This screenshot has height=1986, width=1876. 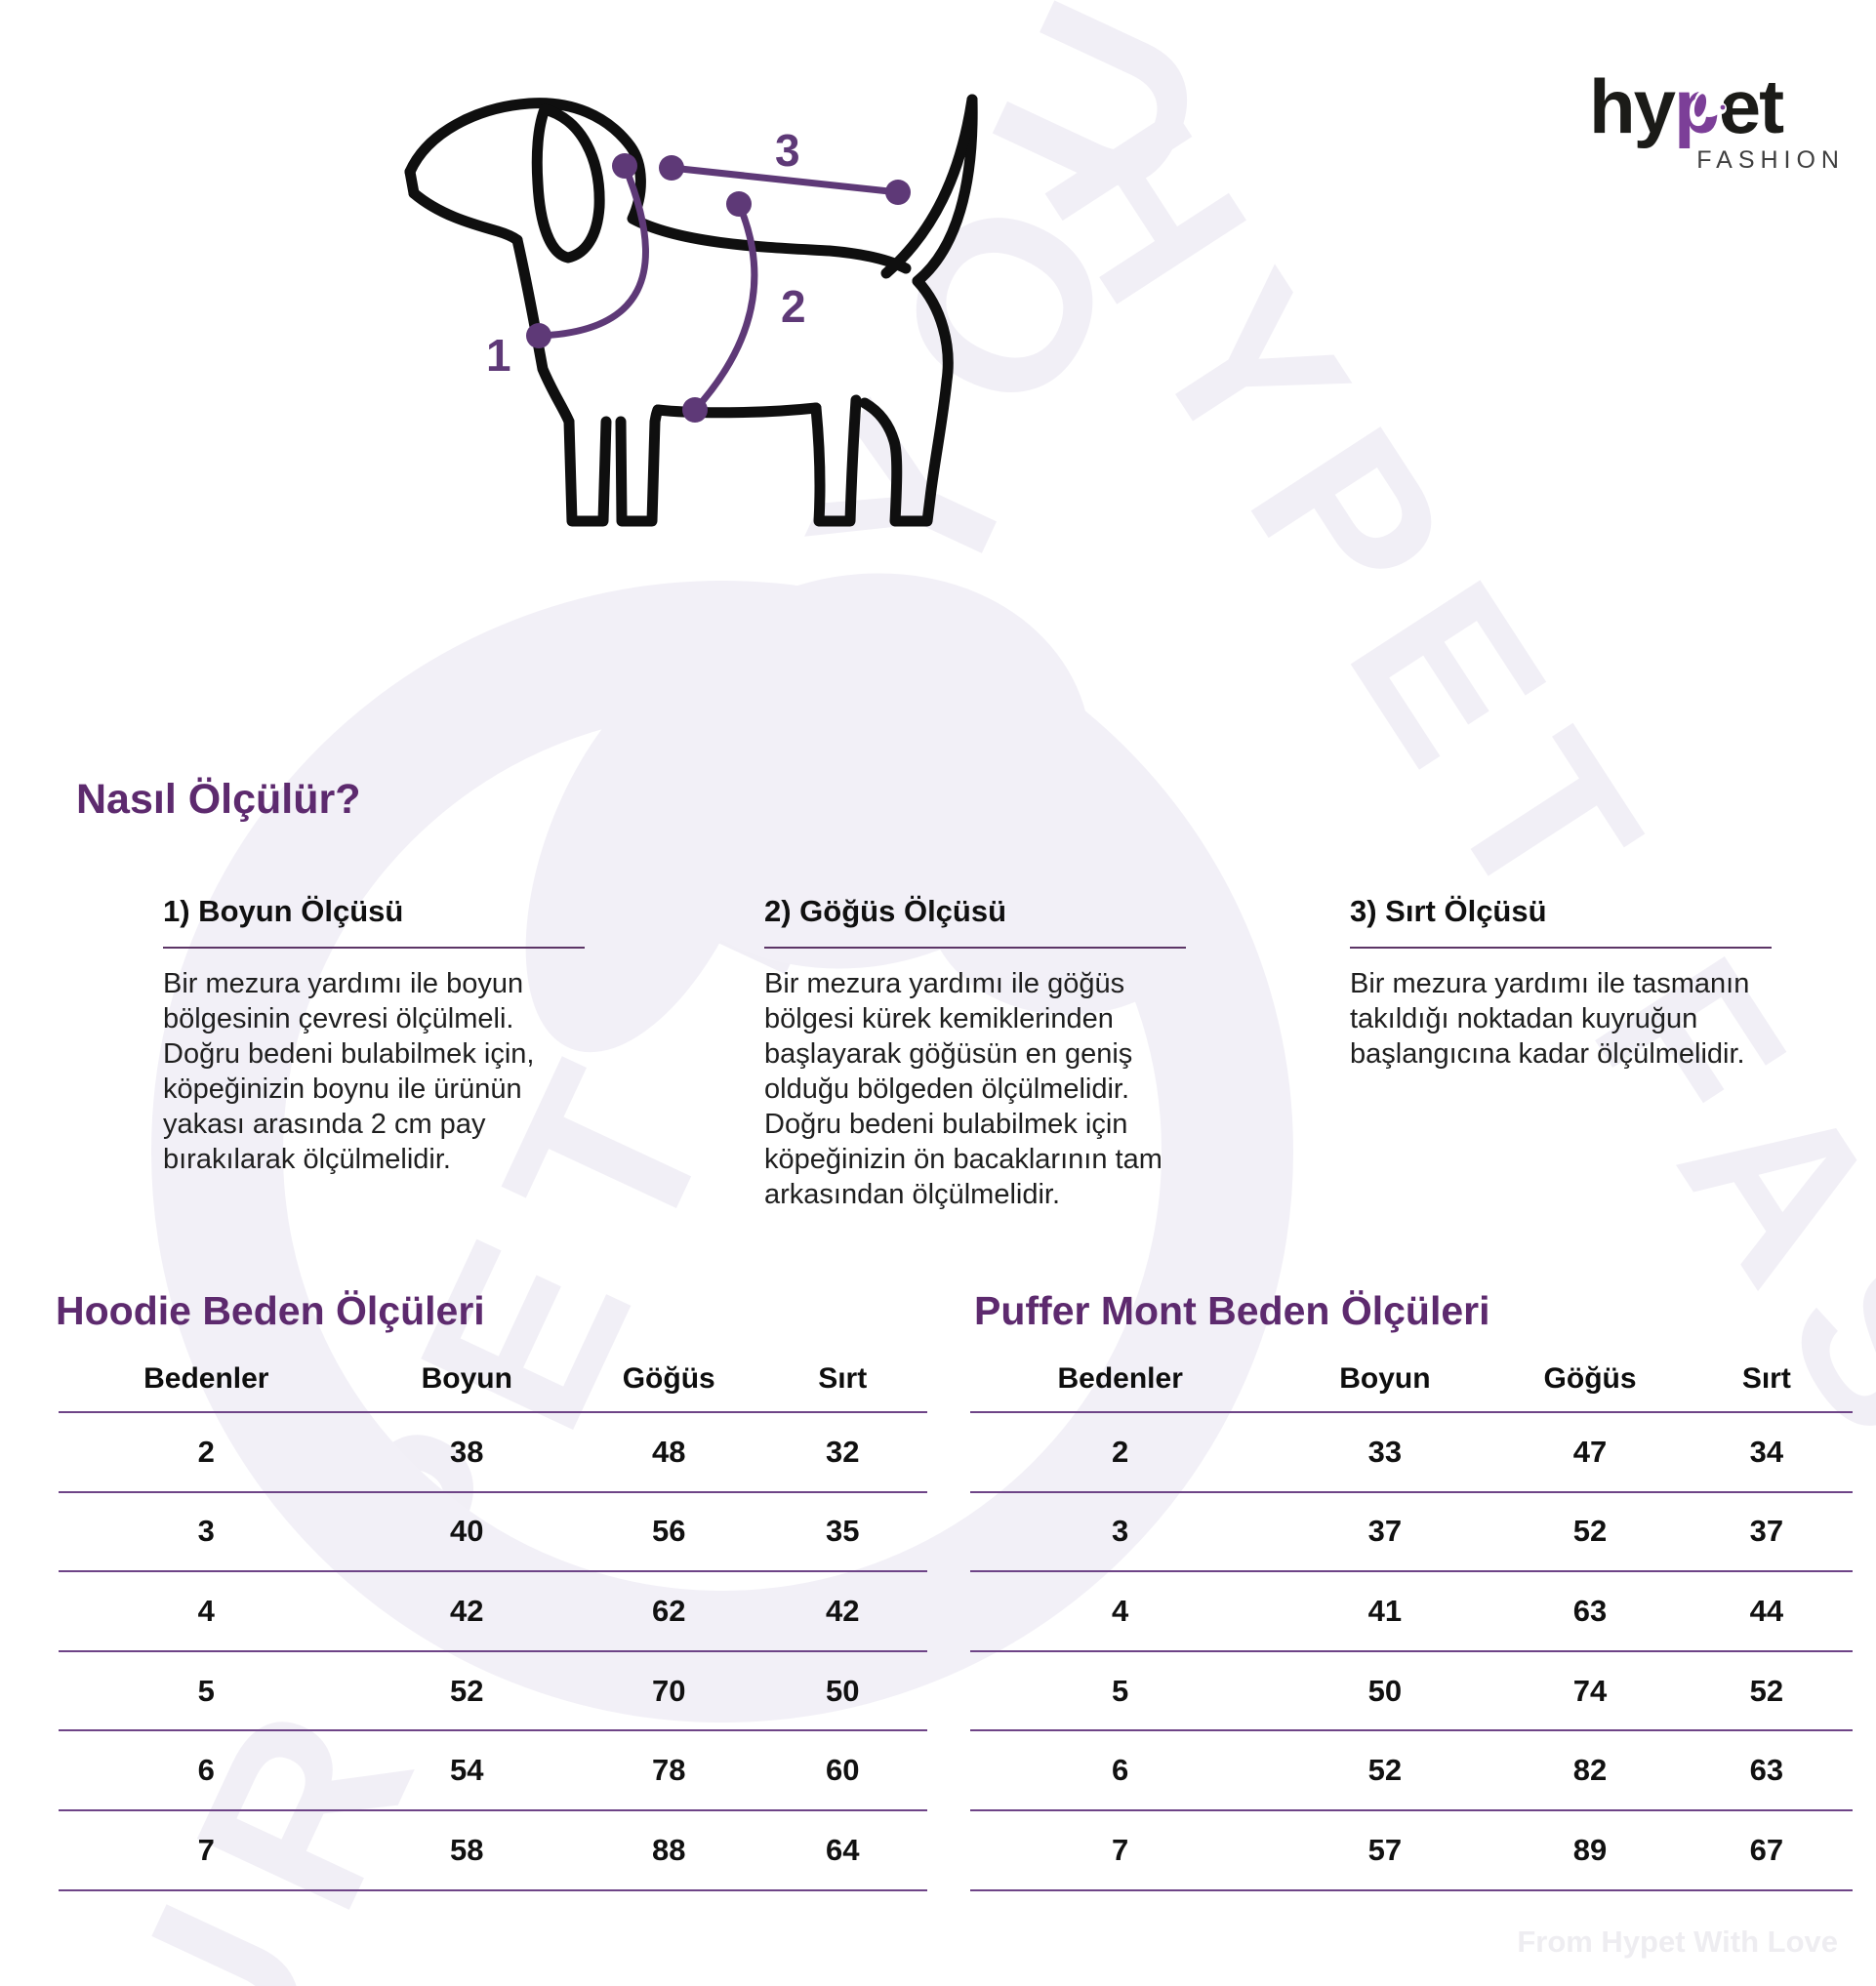 What do you see at coordinates (1411, 1533) in the screenshot?
I see `table-row: 3 37 52 37` at bounding box center [1411, 1533].